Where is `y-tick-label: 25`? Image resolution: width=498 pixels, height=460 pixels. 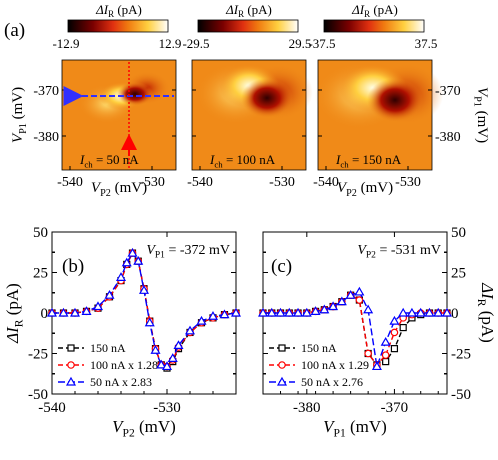
y-tick-label: 25 is located at coordinates (458, 274).